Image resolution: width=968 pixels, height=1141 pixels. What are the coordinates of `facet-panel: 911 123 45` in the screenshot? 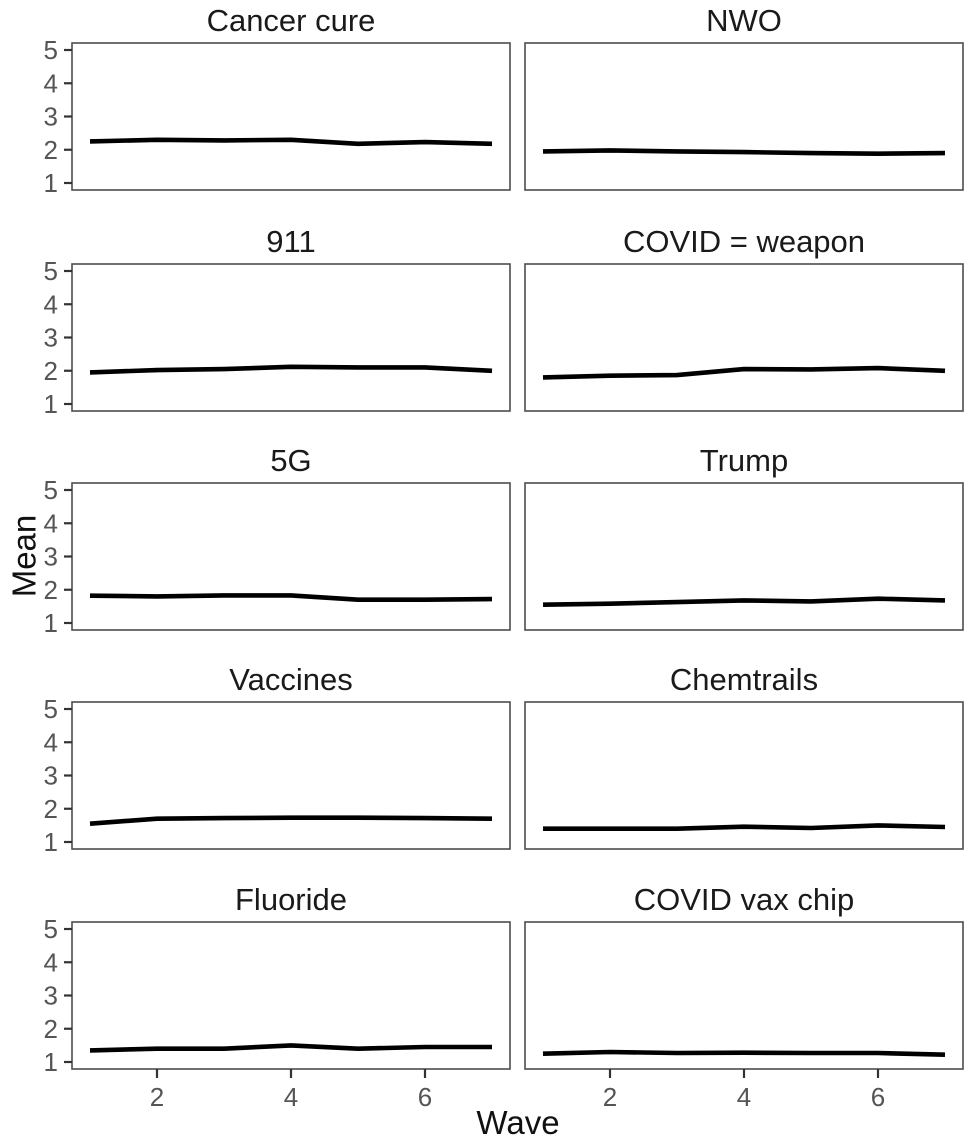 It's located at (277, 321).